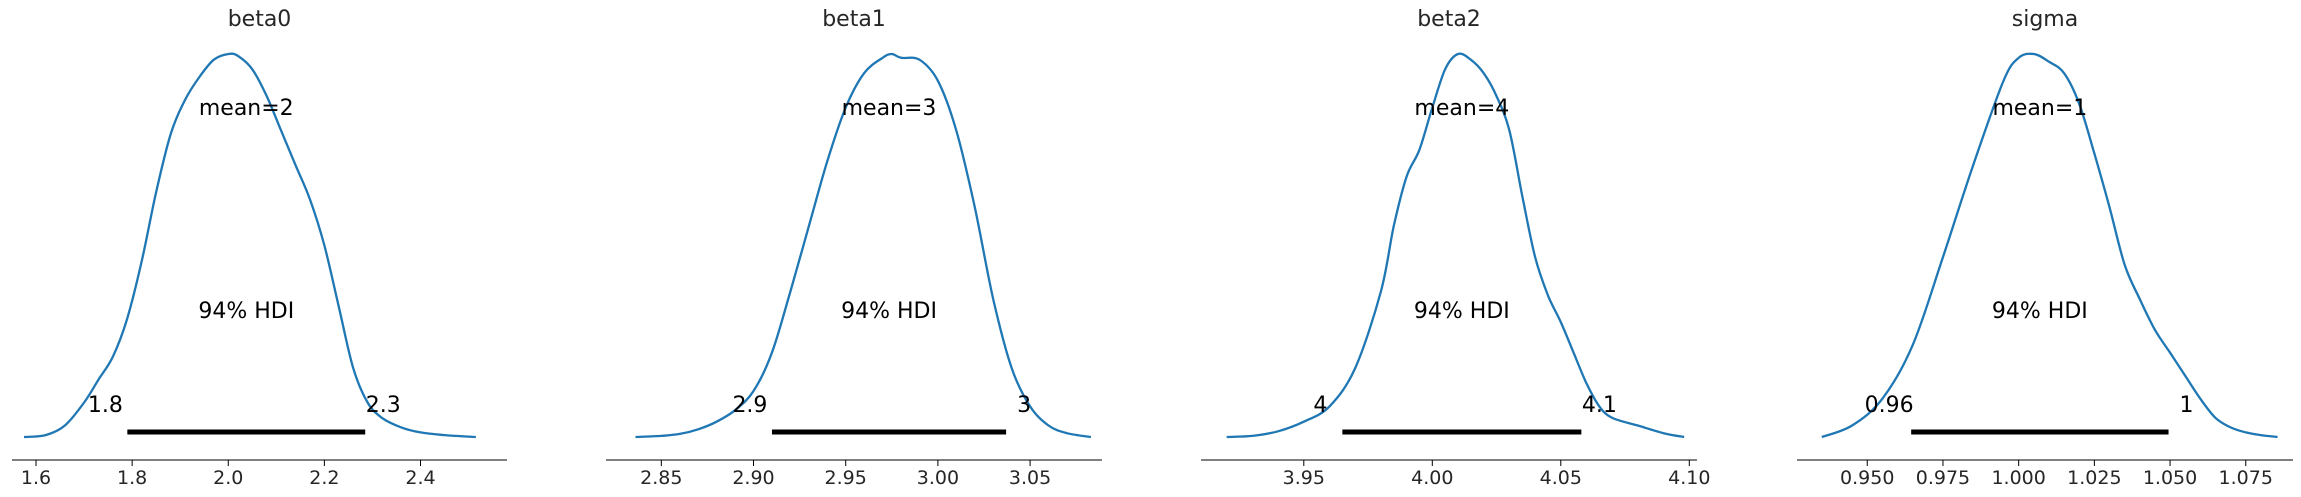  I want to click on x-axis-ticks: 1.6 1.8 2.0 2.2 2.4, so click(228, 474).